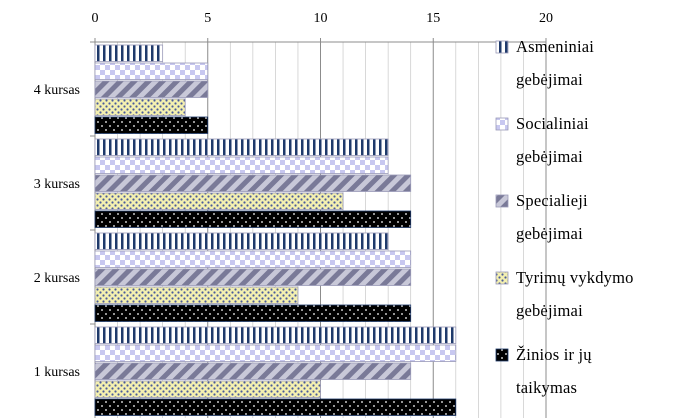 The height and width of the screenshot is (420, 692). What do you see at coordinates (546, 387) in the screenshot?
I see `legend-label: taikymas` at bounding box center [546, 387].